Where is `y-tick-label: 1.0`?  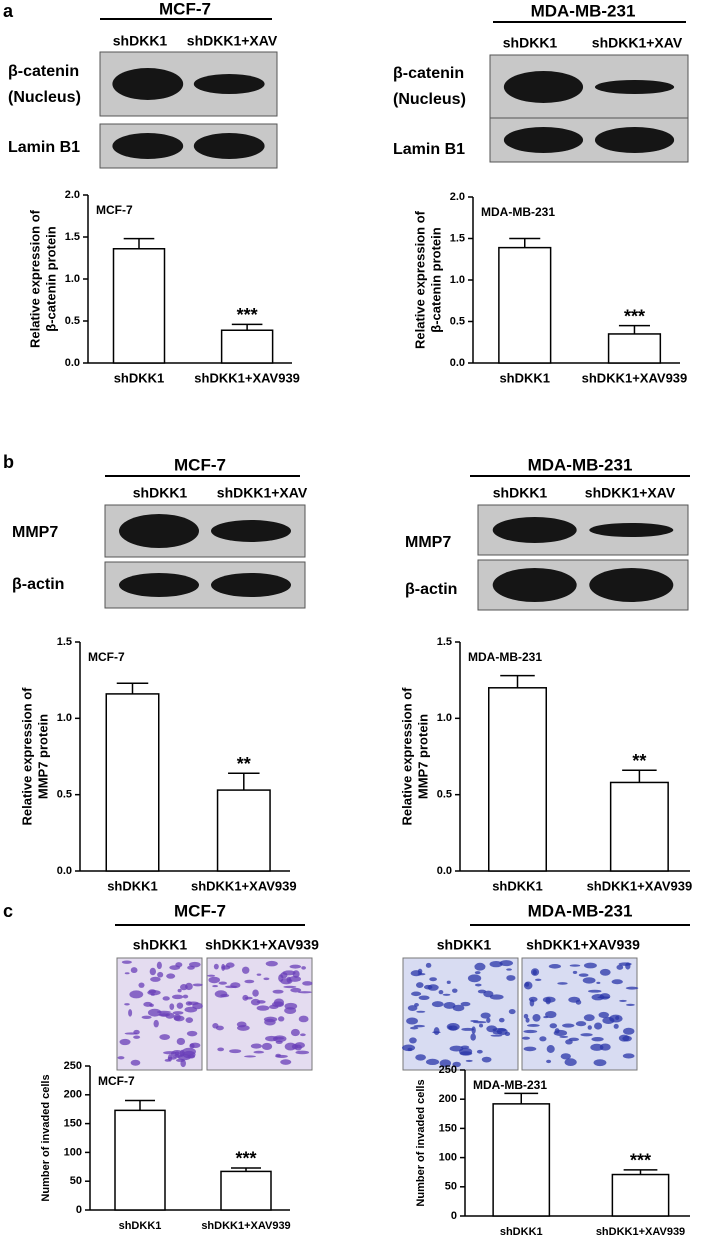 y-tick-label: 1.0 is located at coordinates (72, 279).